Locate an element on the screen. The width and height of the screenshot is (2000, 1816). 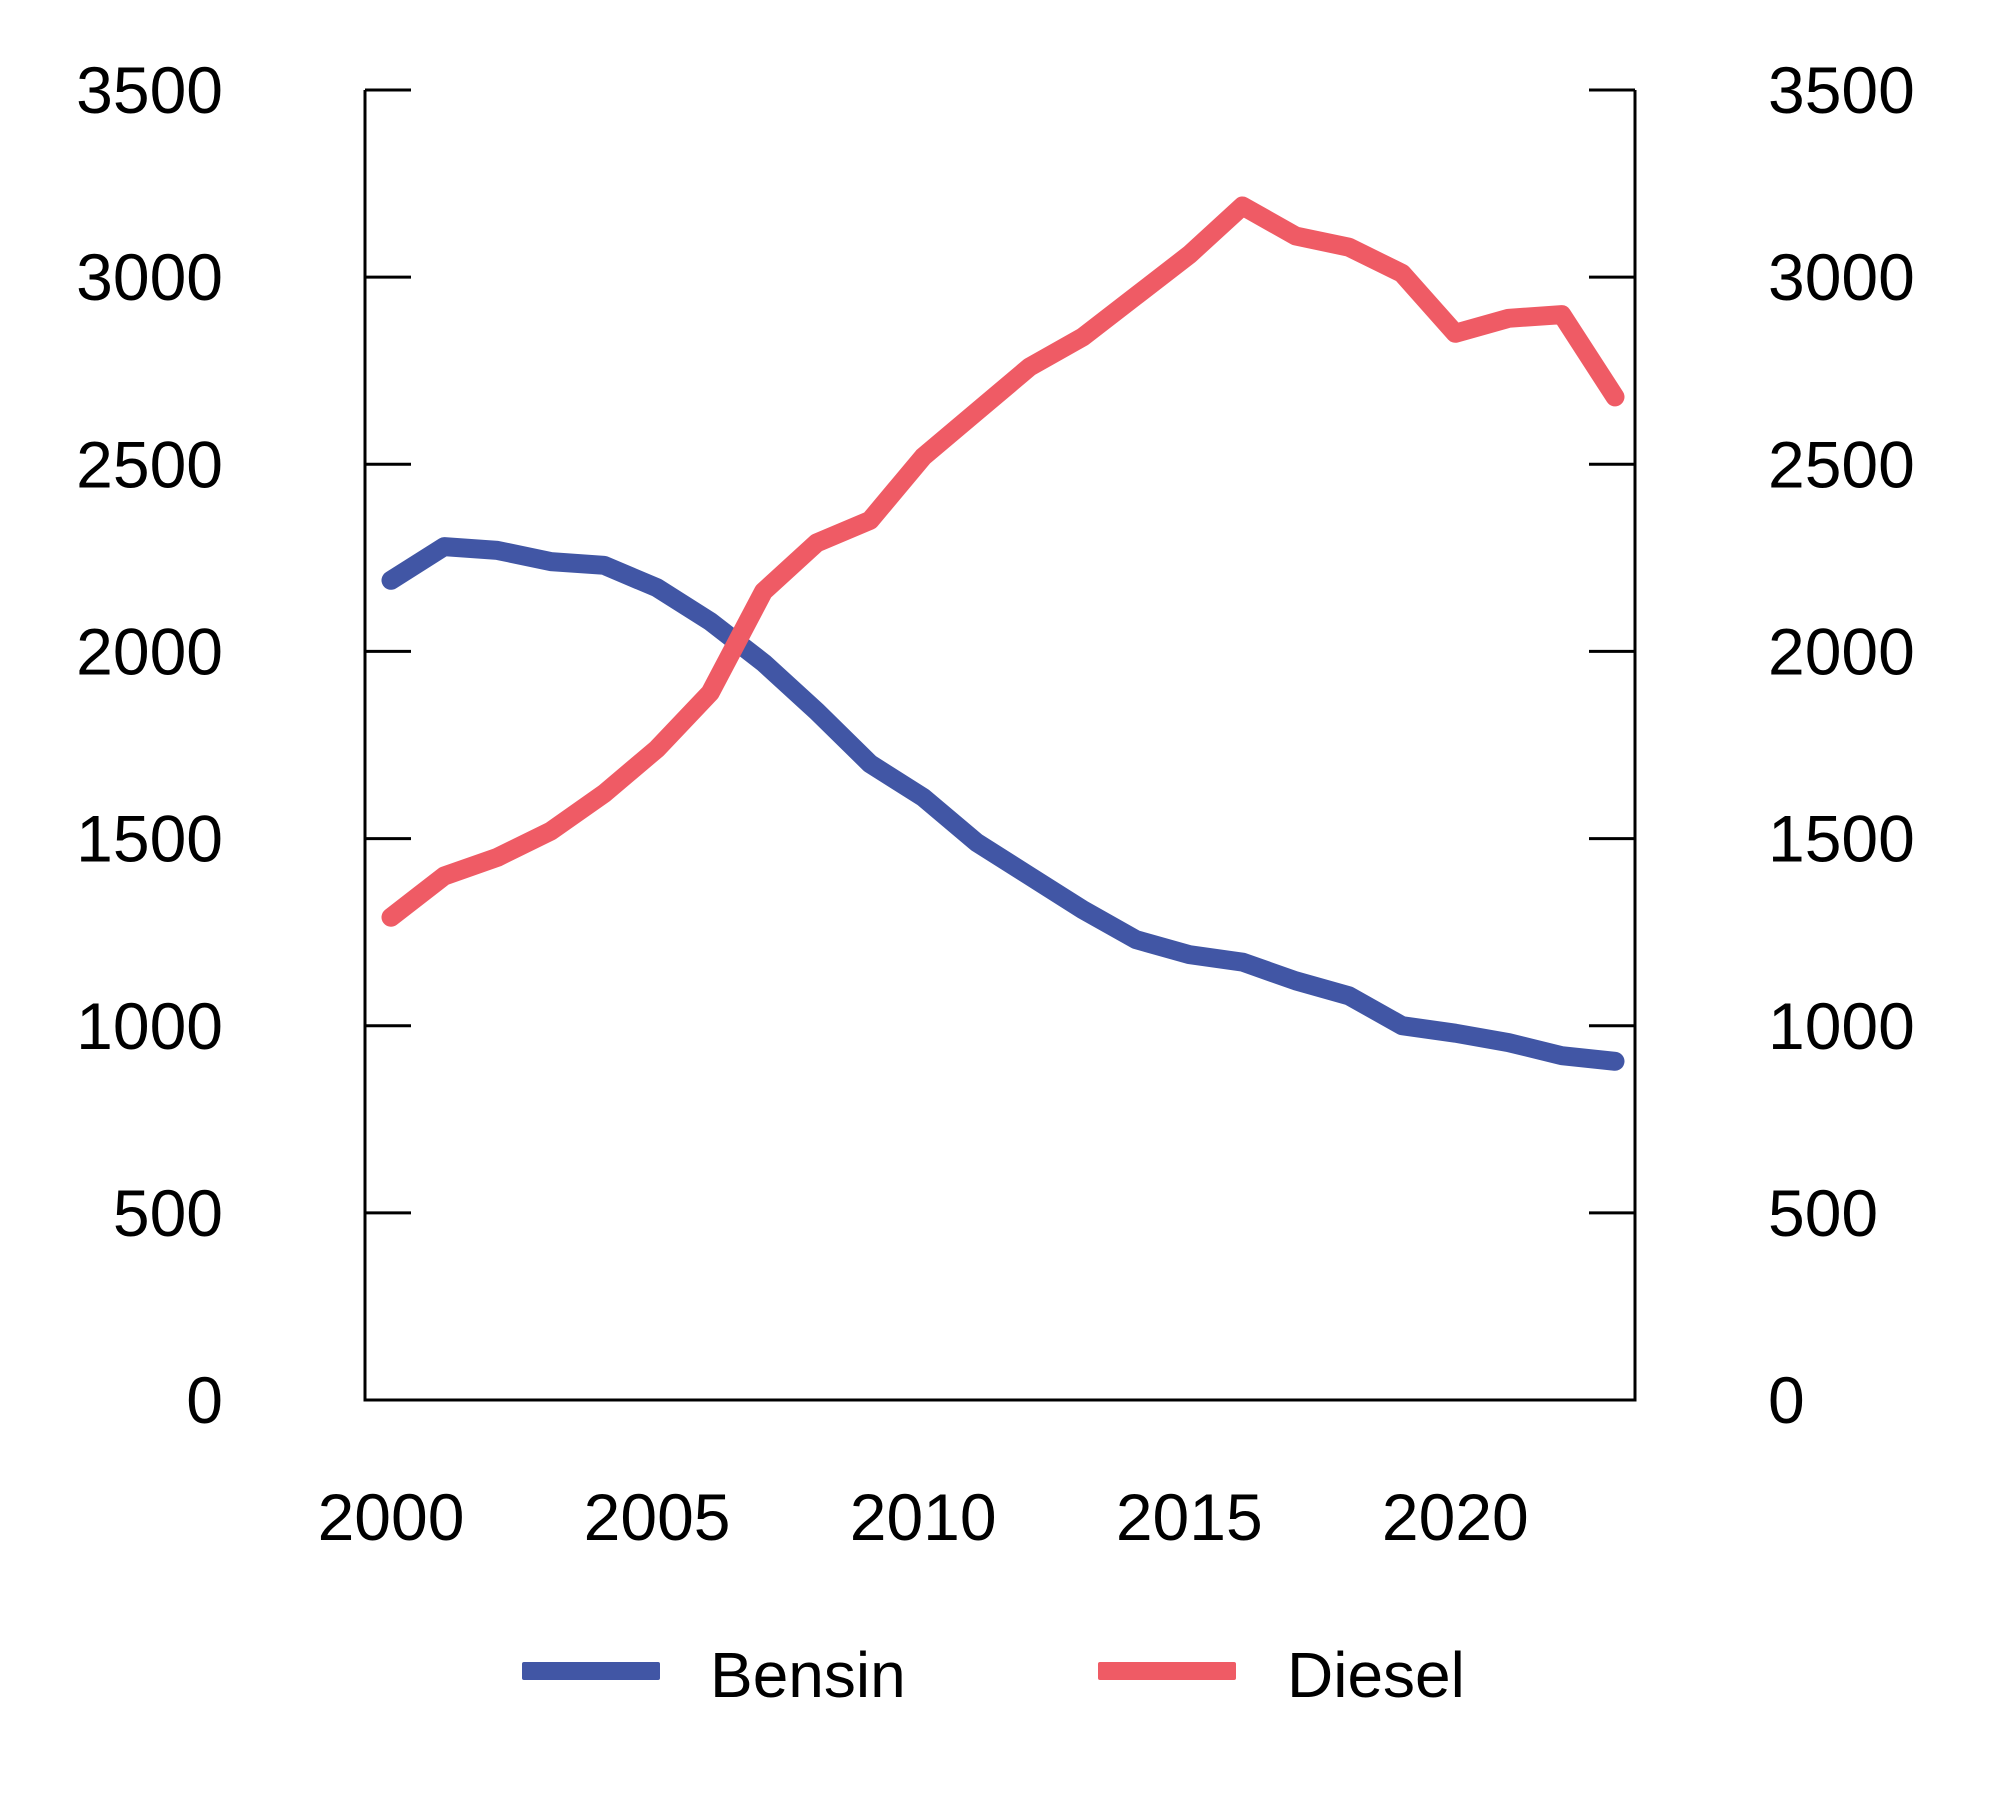
y-axis-label-left: 2500 is located at coordinates (149, 464).